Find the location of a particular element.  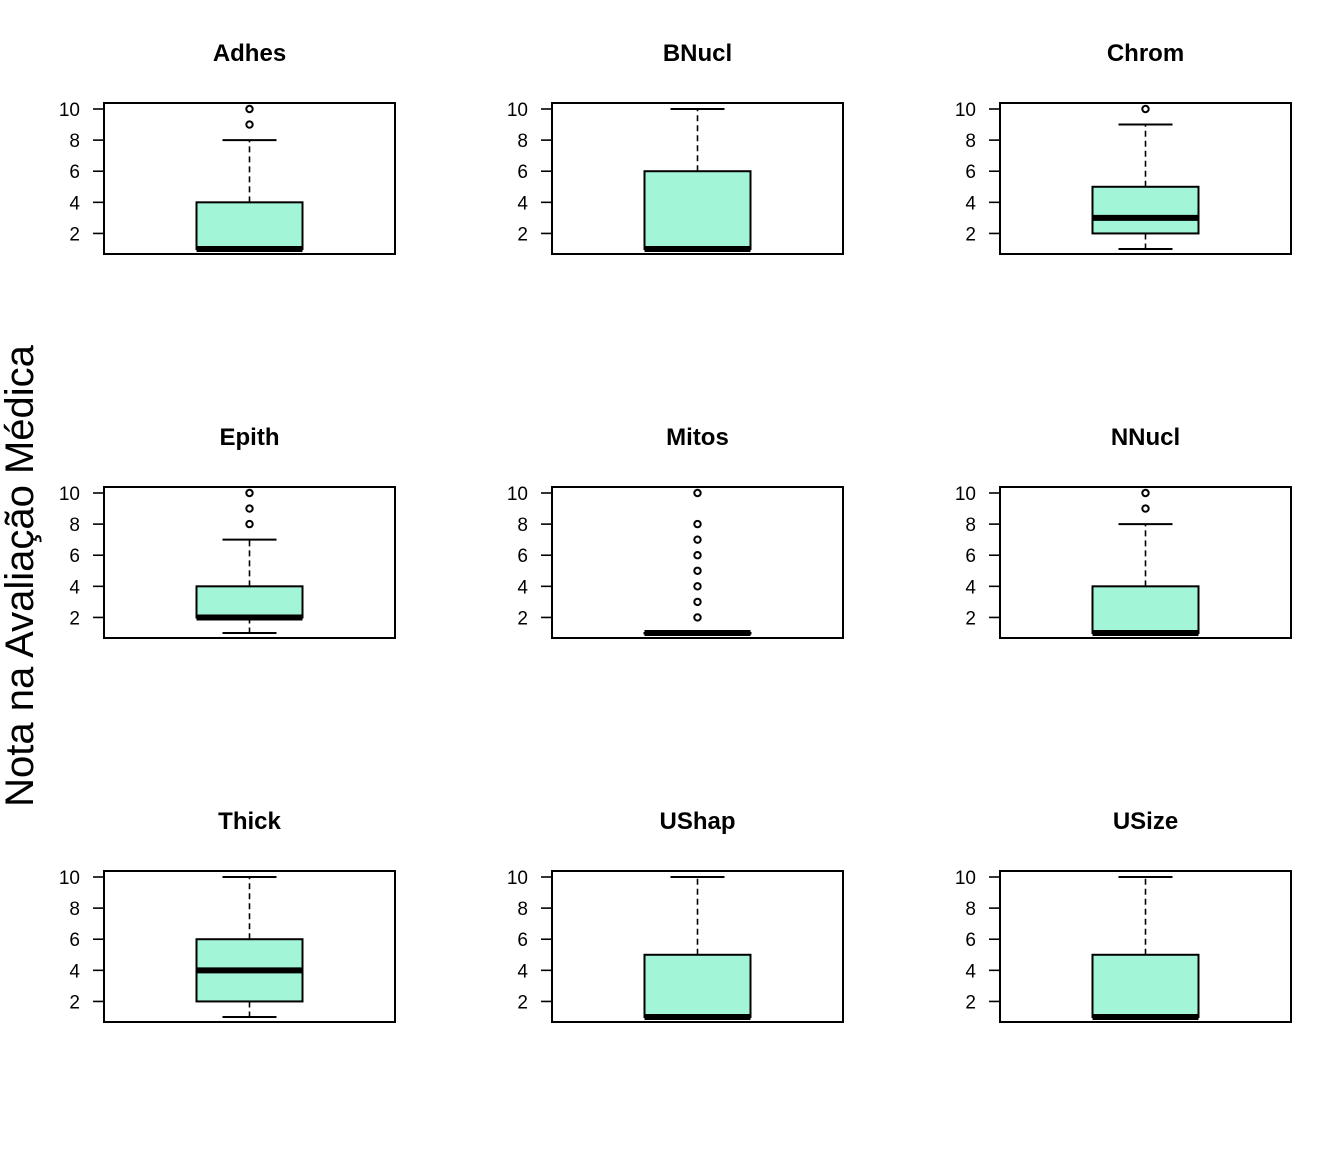

panel-title: Chrom is located at coordinates (1145, 53).